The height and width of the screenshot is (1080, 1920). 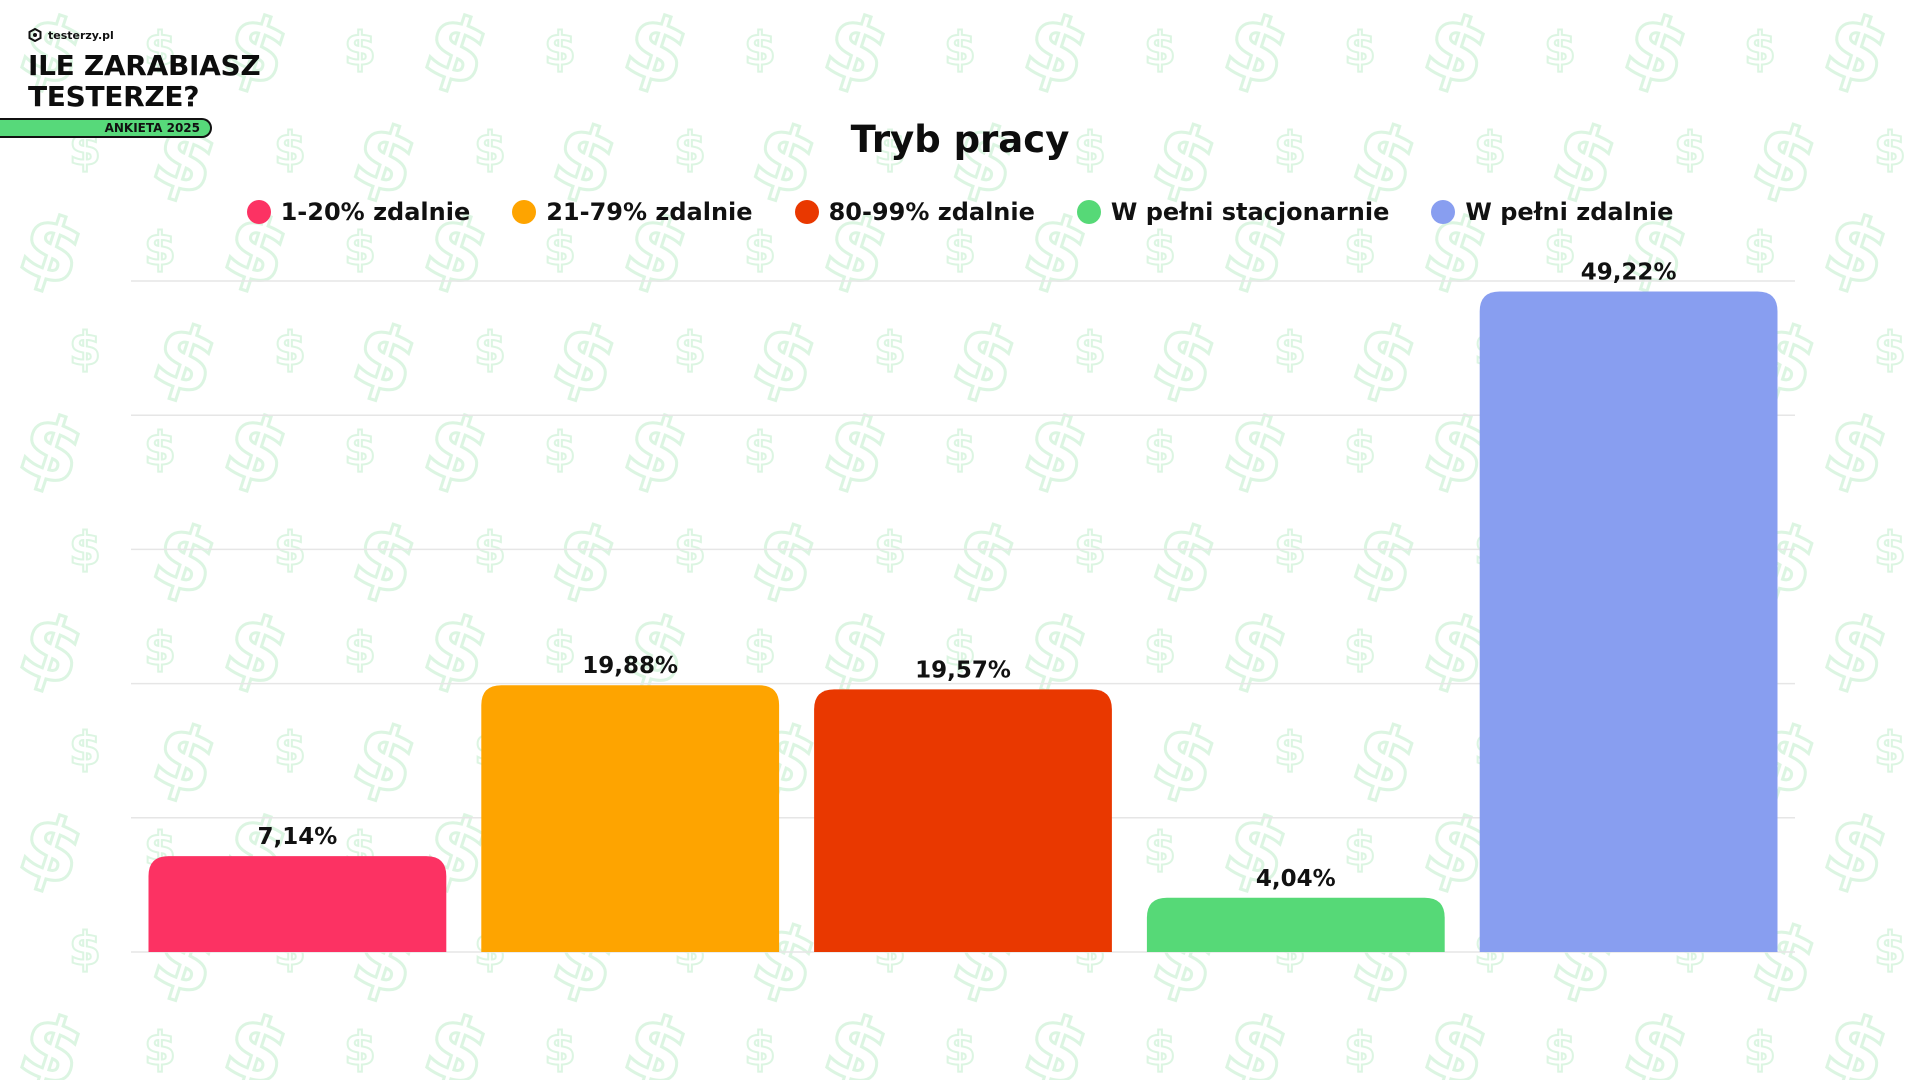 I want to click on legend-item: 80-99% zdalnie, so click(x=914, y=212).